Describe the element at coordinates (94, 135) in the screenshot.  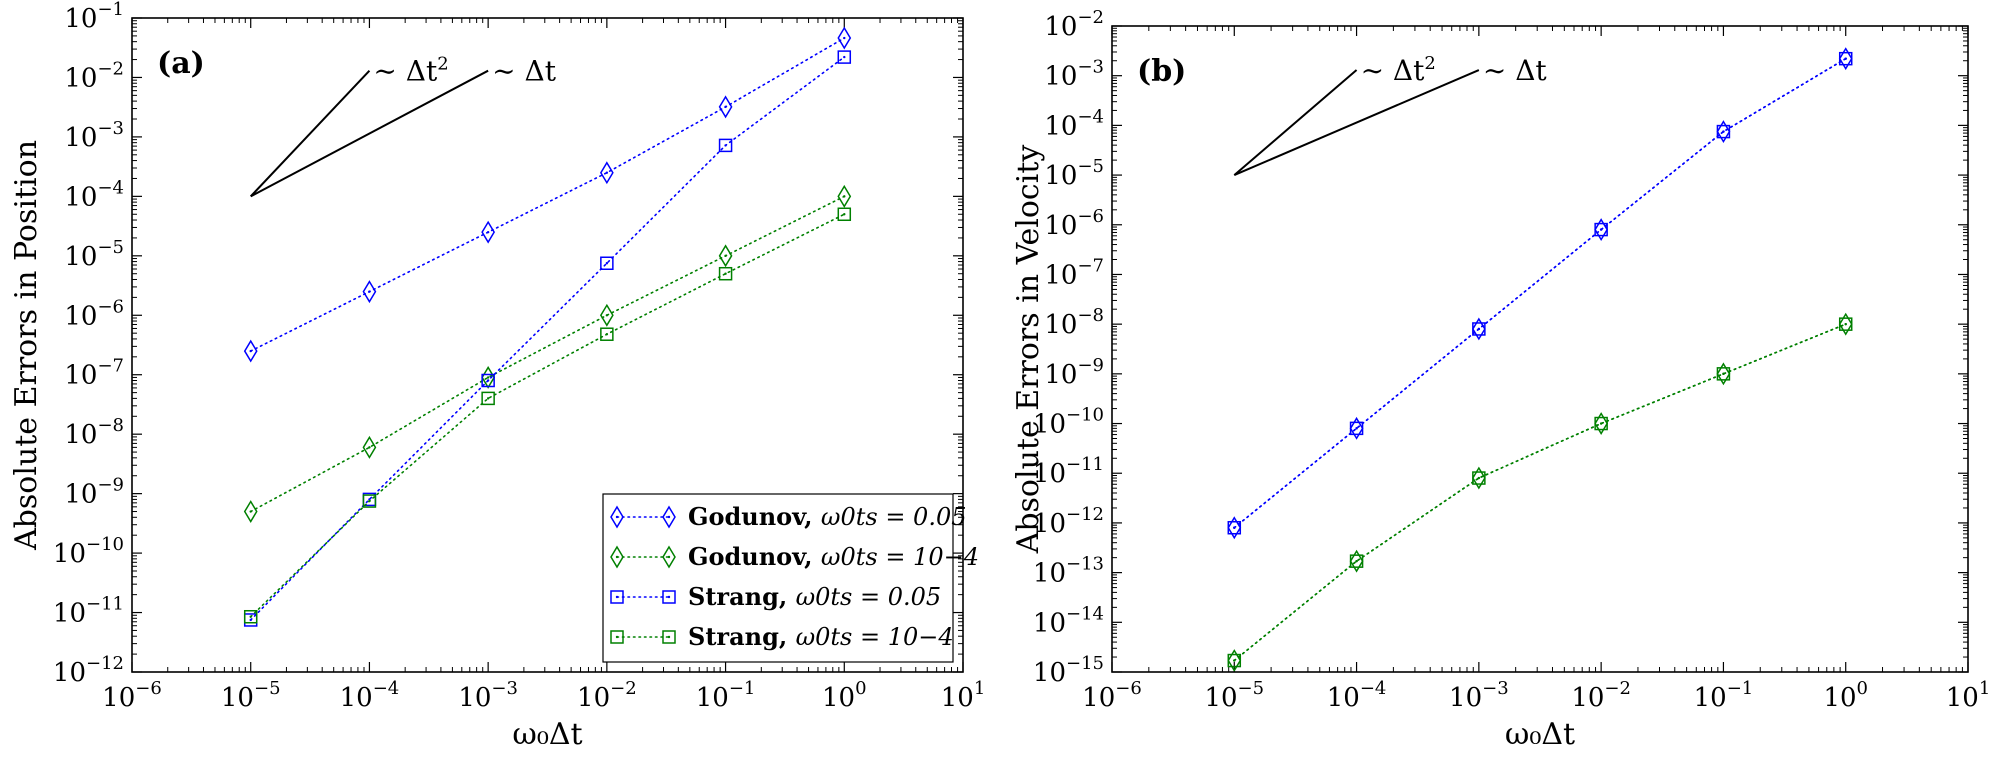
I see `y-tick-label: 10⁻³` at that location.